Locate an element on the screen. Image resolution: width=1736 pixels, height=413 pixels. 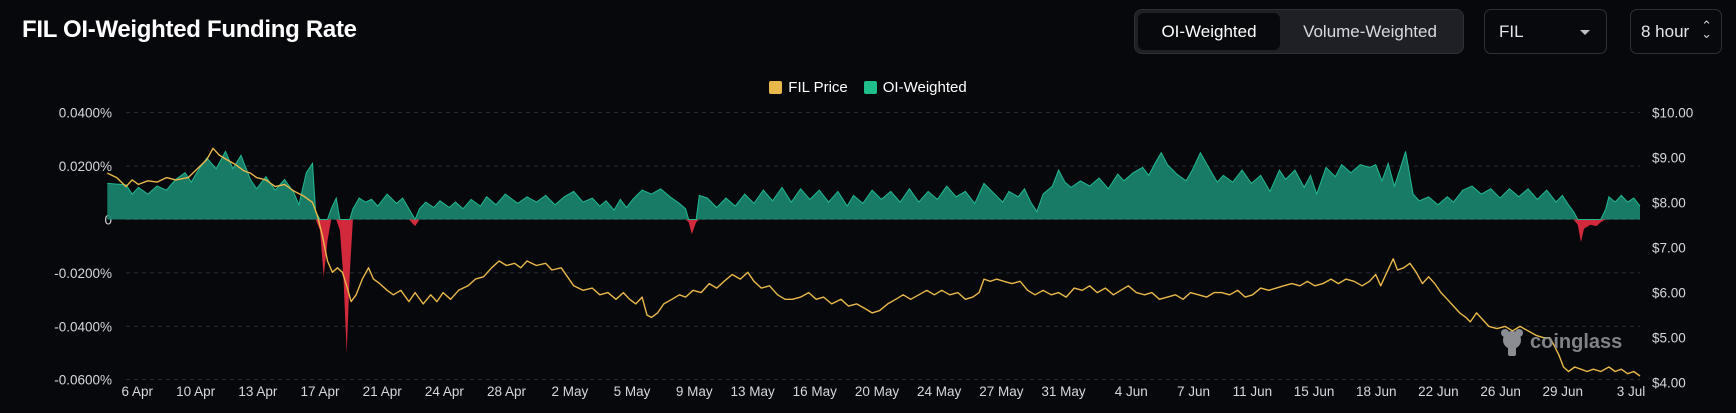
legend-swatch-oi is located at coordinates (870, 87).